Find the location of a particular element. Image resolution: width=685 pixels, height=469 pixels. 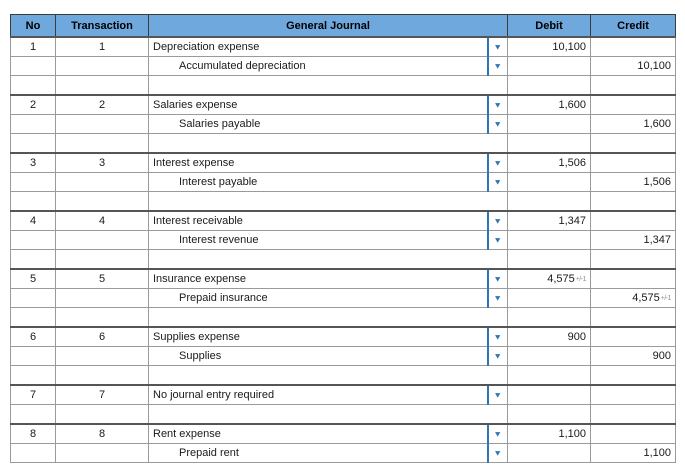

credit-cell: 1,506 is located at coordinates (633, 182).